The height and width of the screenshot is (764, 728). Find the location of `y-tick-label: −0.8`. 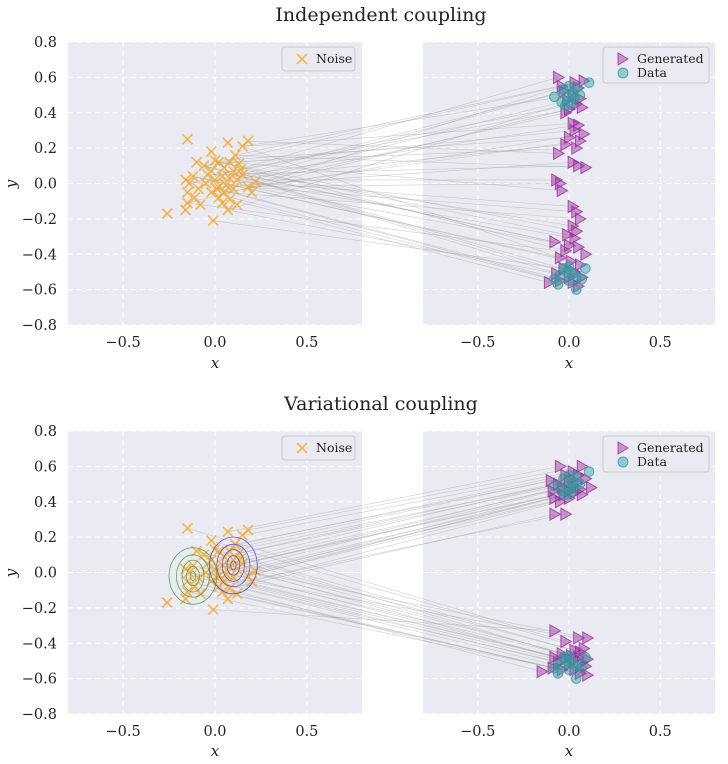

y-tick-label: −0.8 is located at coordinates (39, 715).